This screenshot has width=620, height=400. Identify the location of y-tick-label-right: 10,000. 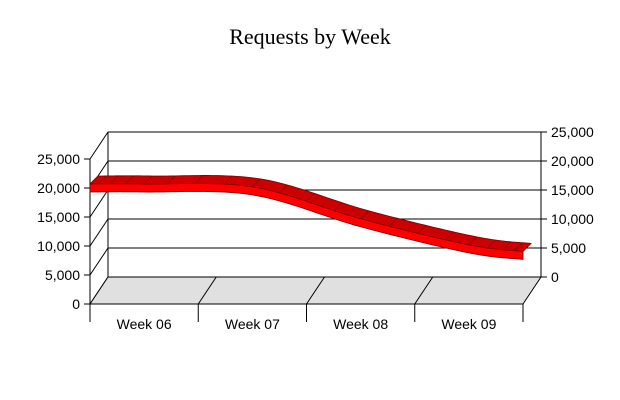
(572, 219).